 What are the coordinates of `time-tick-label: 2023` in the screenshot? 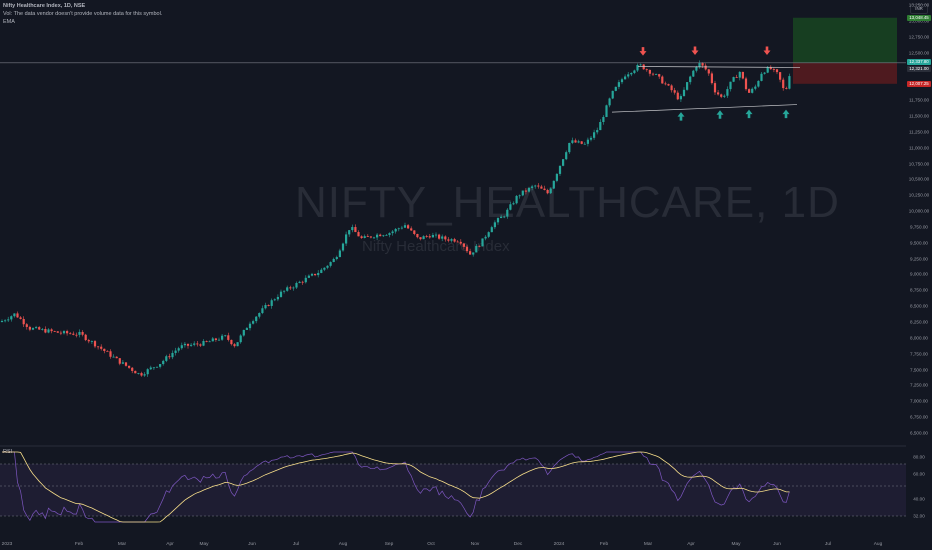 It's located at (7, 544).